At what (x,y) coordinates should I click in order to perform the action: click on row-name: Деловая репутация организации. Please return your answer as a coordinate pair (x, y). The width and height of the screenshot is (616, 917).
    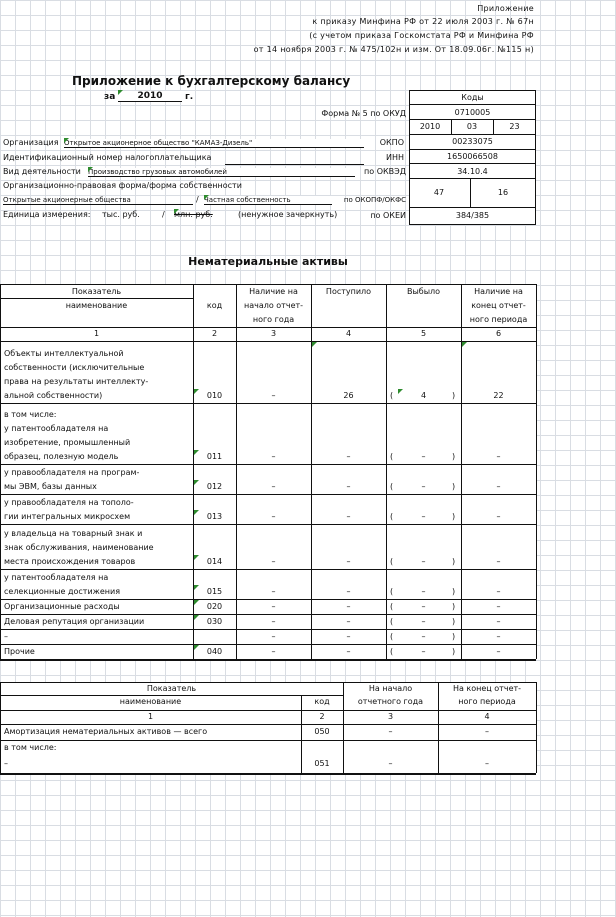
    Looking at the image, I should click on (74, 621).